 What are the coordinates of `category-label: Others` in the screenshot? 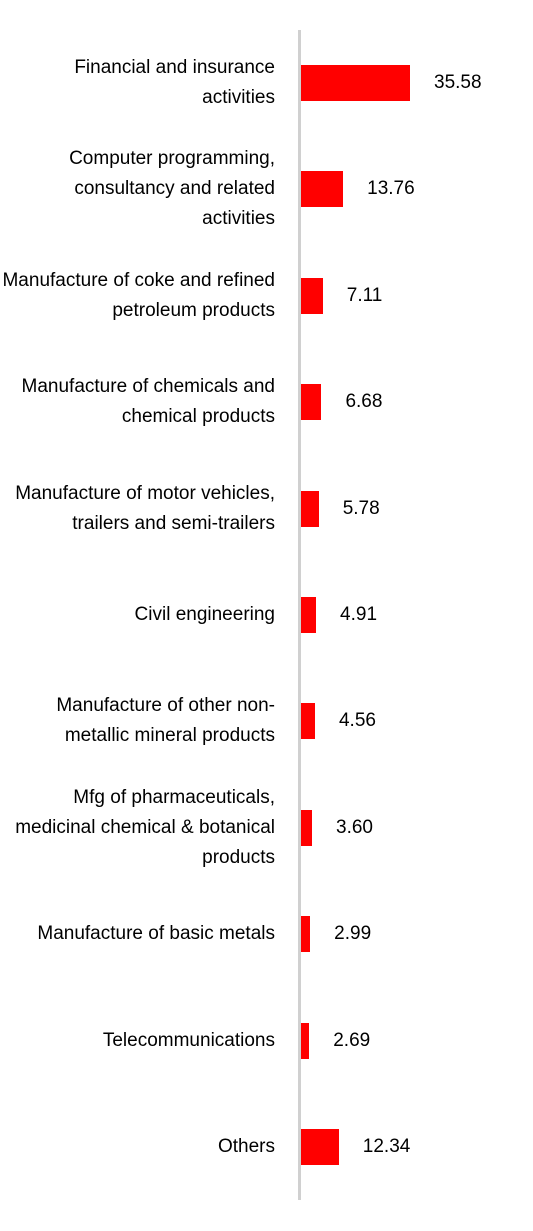 It's located at (246, 1146).